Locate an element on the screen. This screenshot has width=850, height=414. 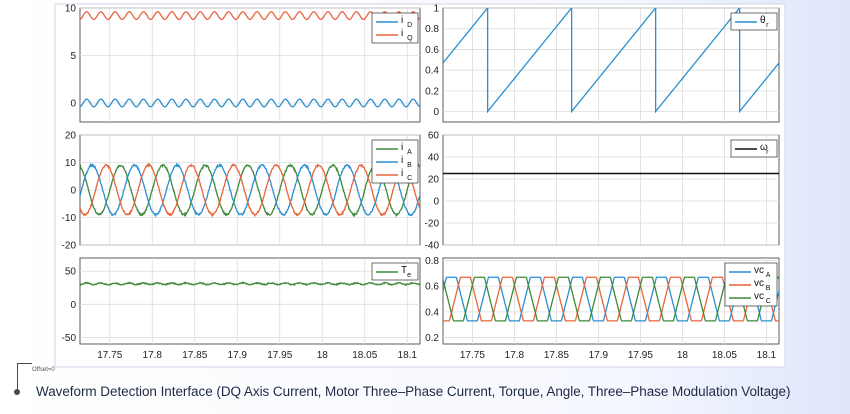
series-line-vc-B is located at coordinates (611, 299).